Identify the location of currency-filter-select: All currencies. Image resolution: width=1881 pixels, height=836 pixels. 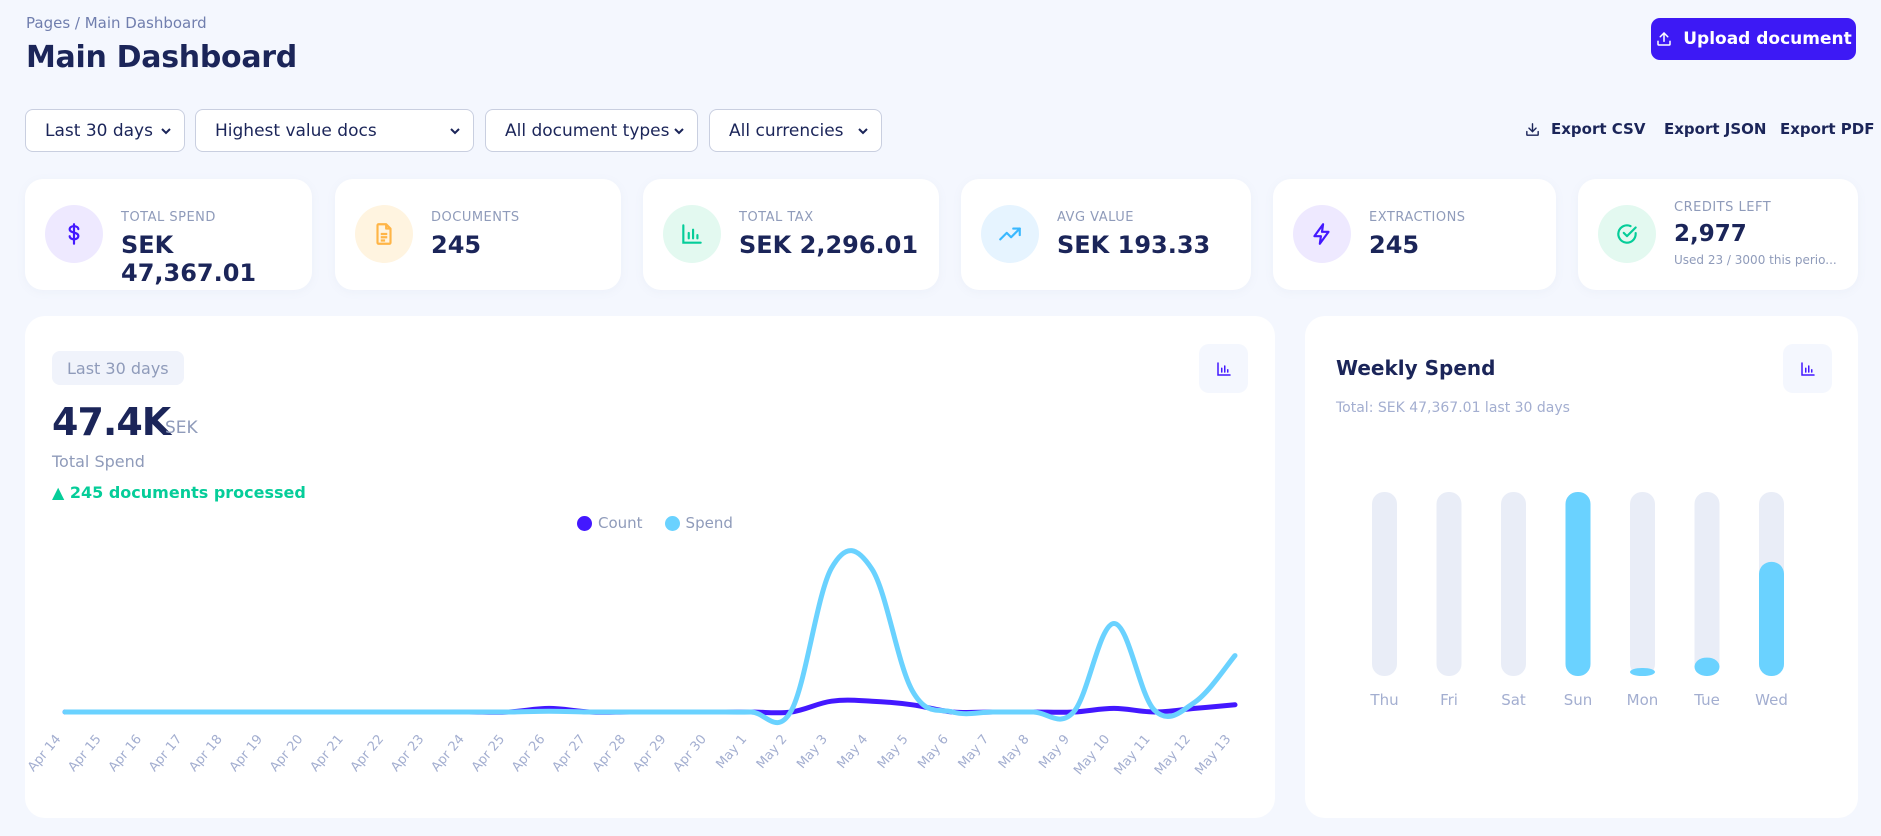
(795, 130).